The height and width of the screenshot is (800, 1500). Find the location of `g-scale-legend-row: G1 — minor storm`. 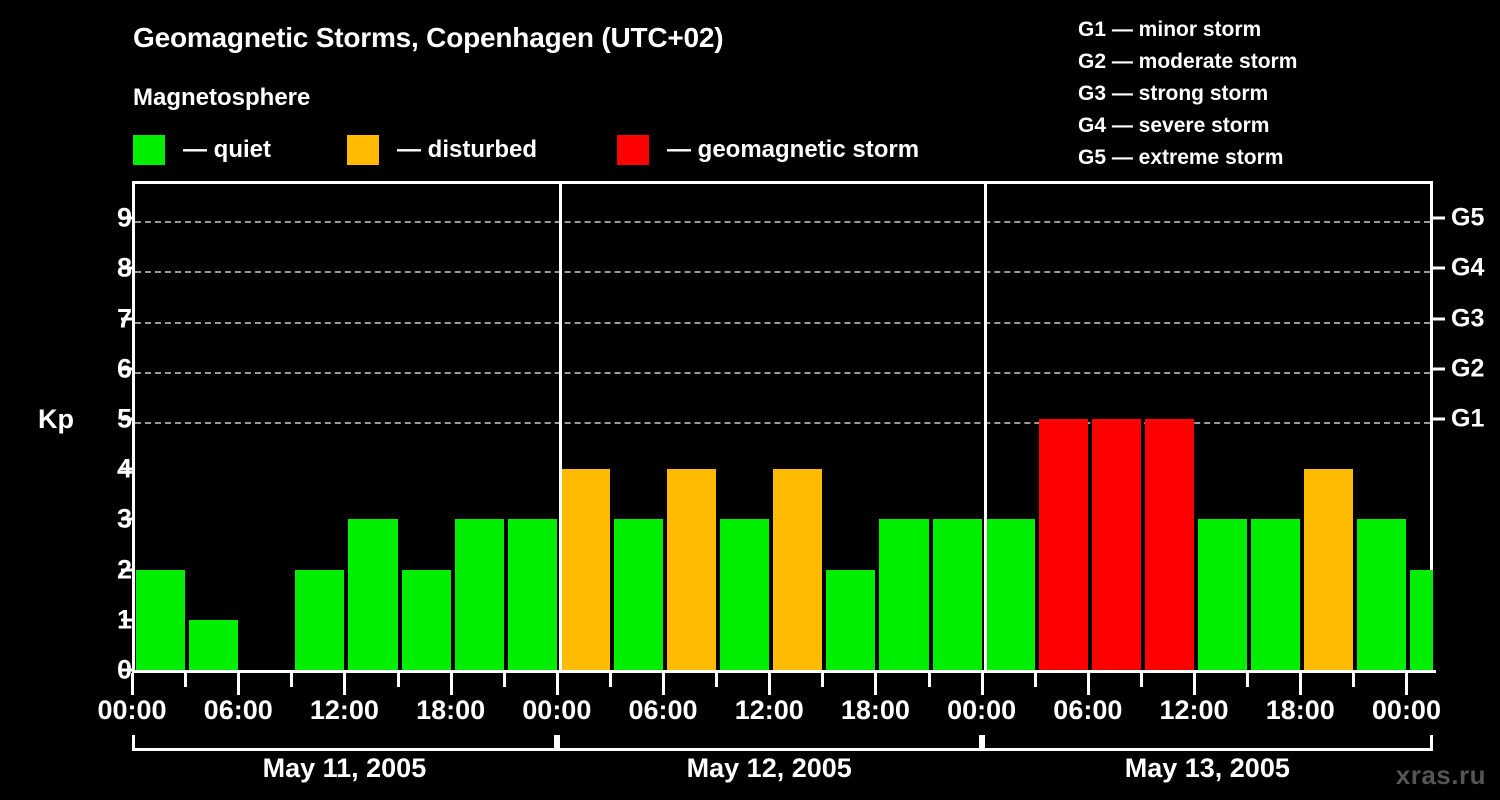

g-scale-legend-row: G1 — minor storm is located at coordinates (1170, 29).